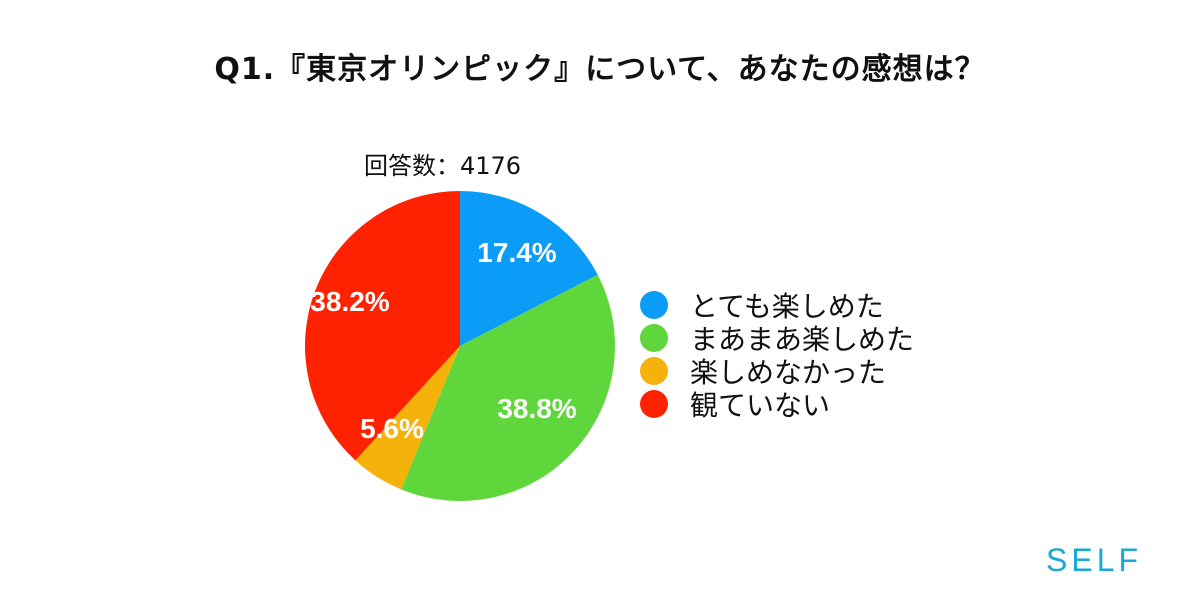 The height and width of the screenshot is (600, 1200). What do you see at coordinates (802, 339) in the screenshot?
I see `legend-label: まあまあ楽しめた` at bounding box center [802, 339].